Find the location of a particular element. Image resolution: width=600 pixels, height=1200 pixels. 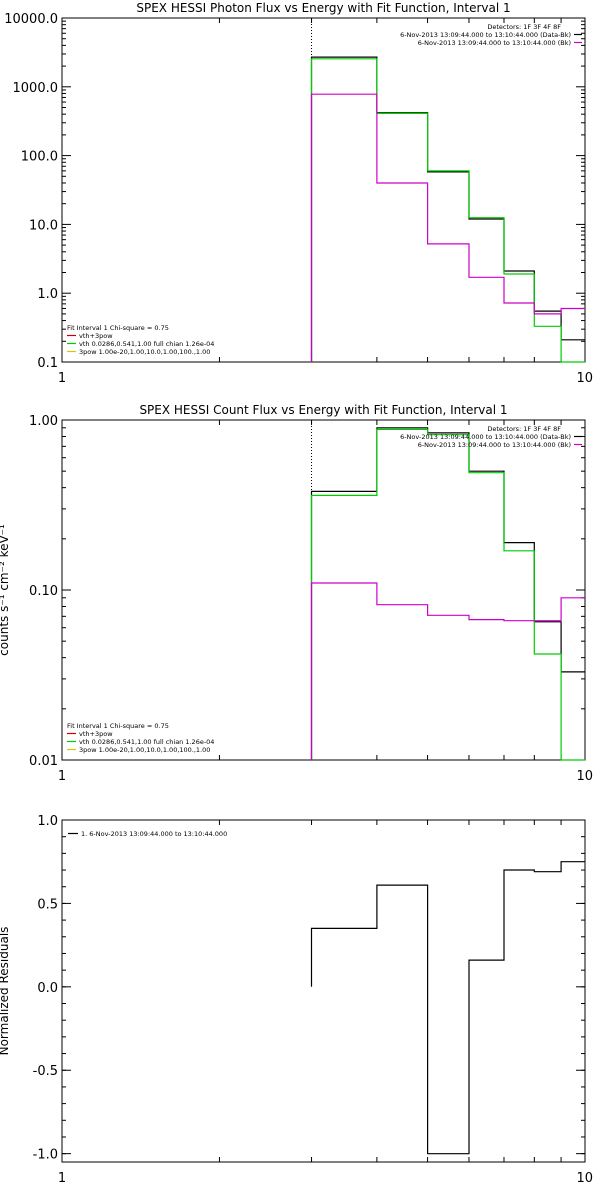

y-tick-label: 0.1 is located at coordinates (47, 363).